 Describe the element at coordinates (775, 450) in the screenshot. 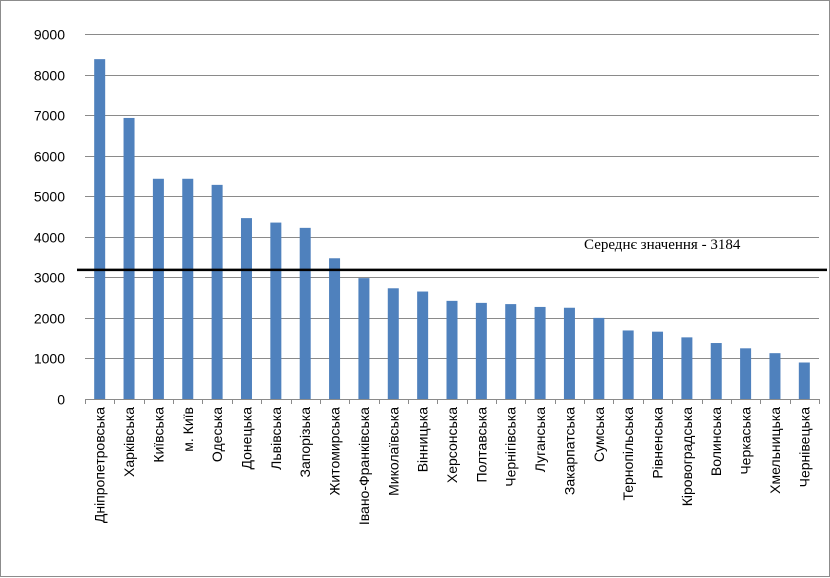

I see `x-category-label: Хмельницька` at that location.